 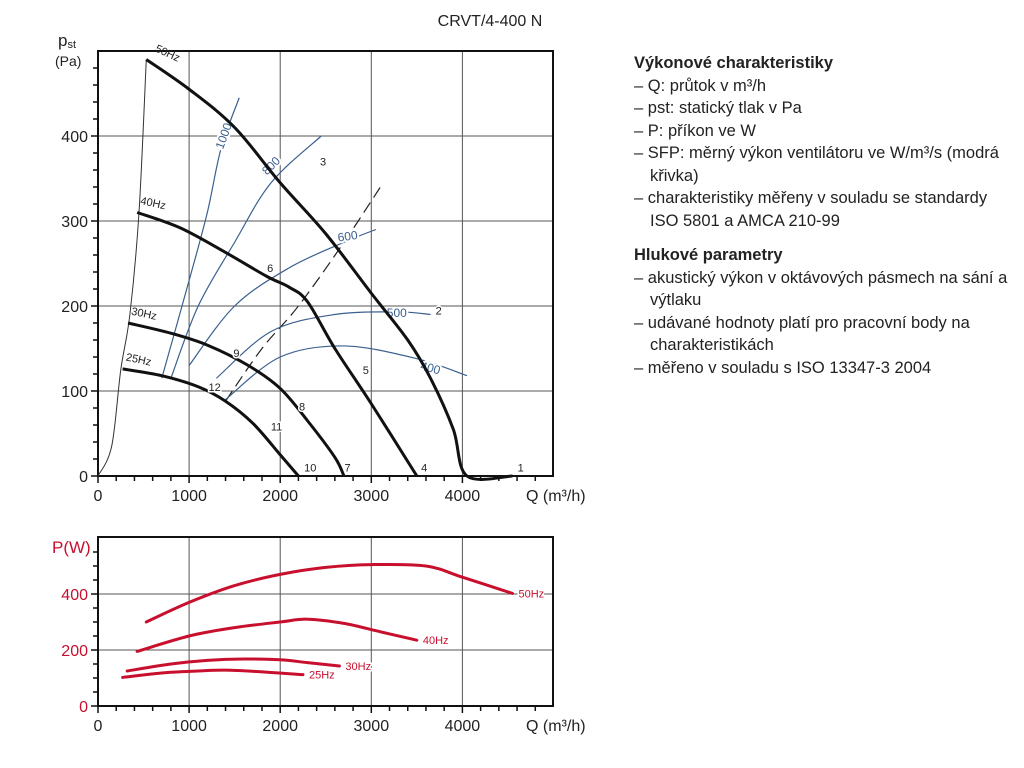 I want to click on operating-point-label: 4, so click(x=424, y=469).